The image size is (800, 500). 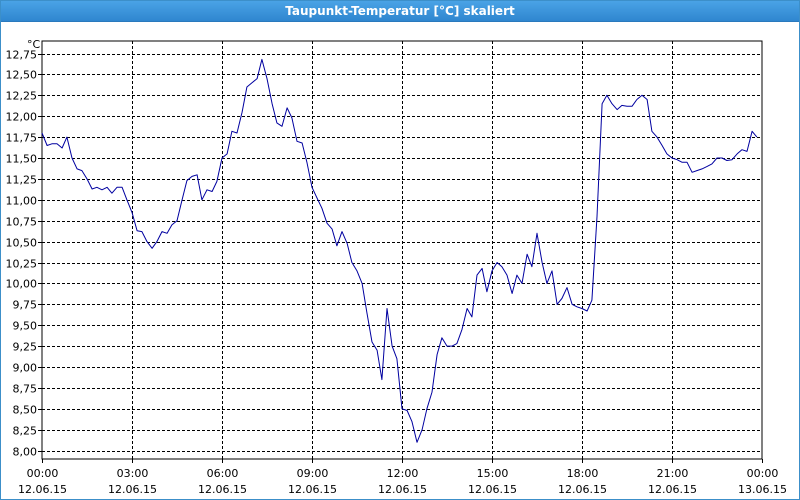 I want to click on x-tick-time-label: 03:00, so click(x=133, y=473).